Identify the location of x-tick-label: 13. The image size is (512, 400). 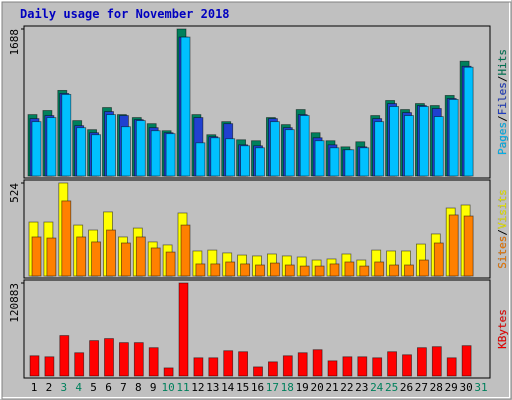
(212, 387).